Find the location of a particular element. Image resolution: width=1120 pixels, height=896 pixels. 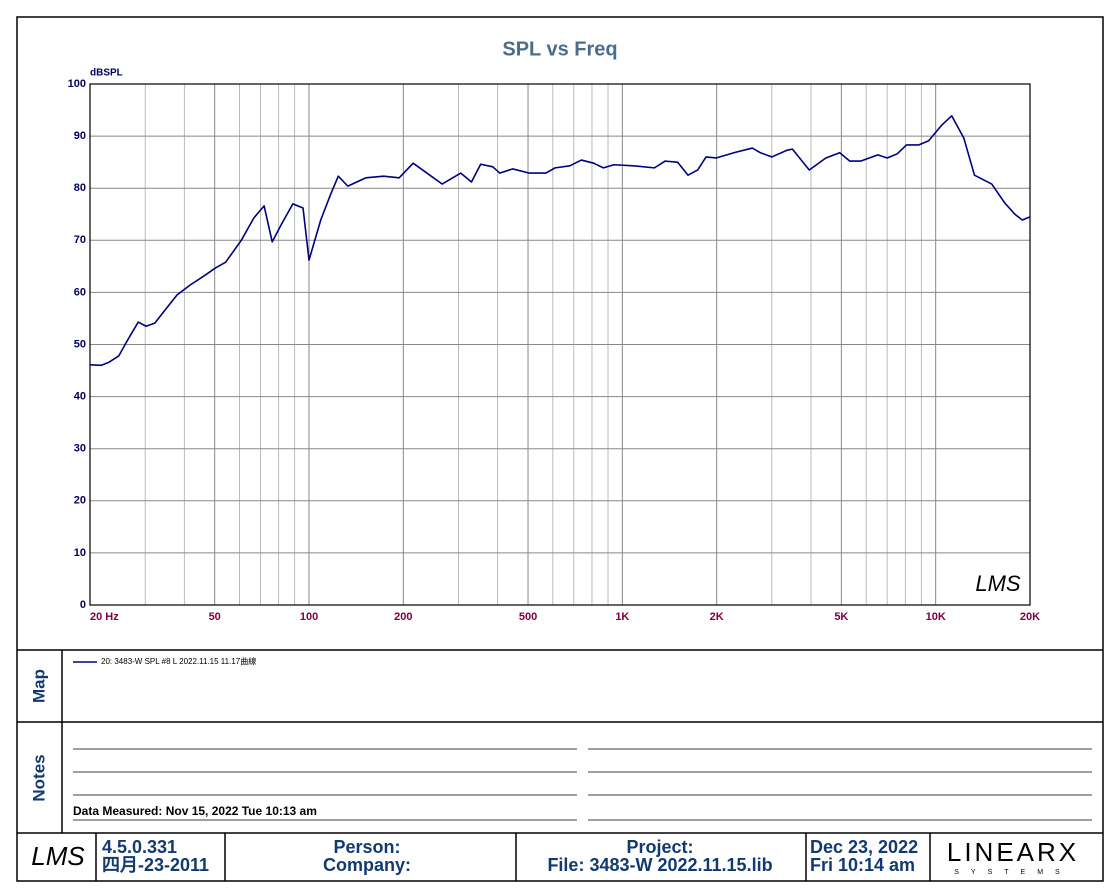

logo: LMS is located at coordinates (998, 583).